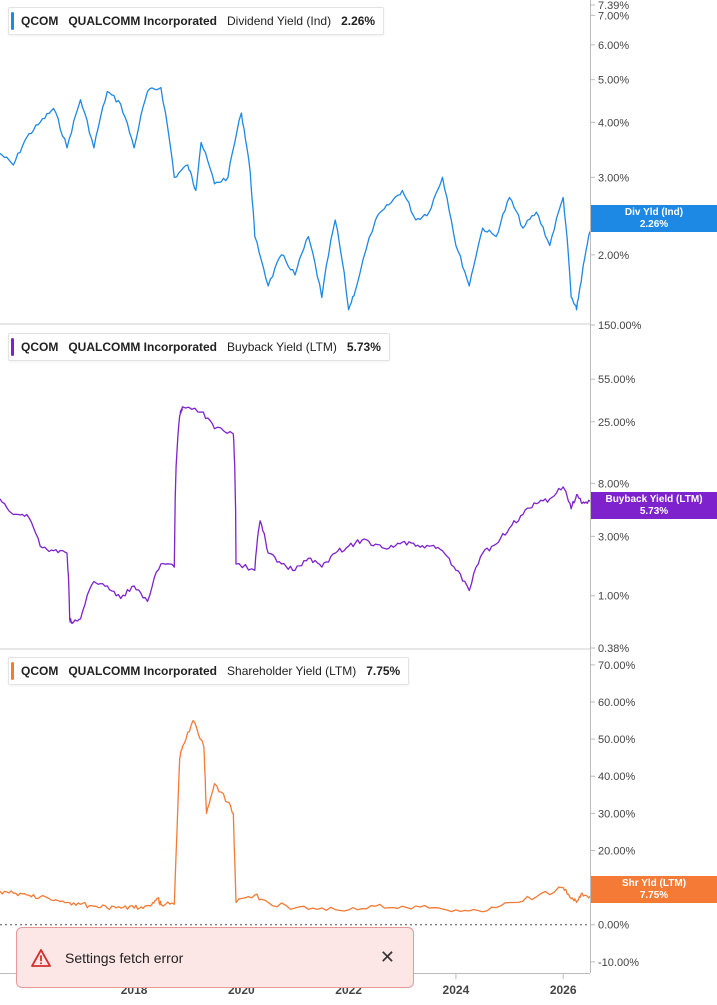 Image resolution: width=717 pixels, height=1005 pixels. I want to click on legend-metric: Buyback Yield (LTM), so click(282, 347).